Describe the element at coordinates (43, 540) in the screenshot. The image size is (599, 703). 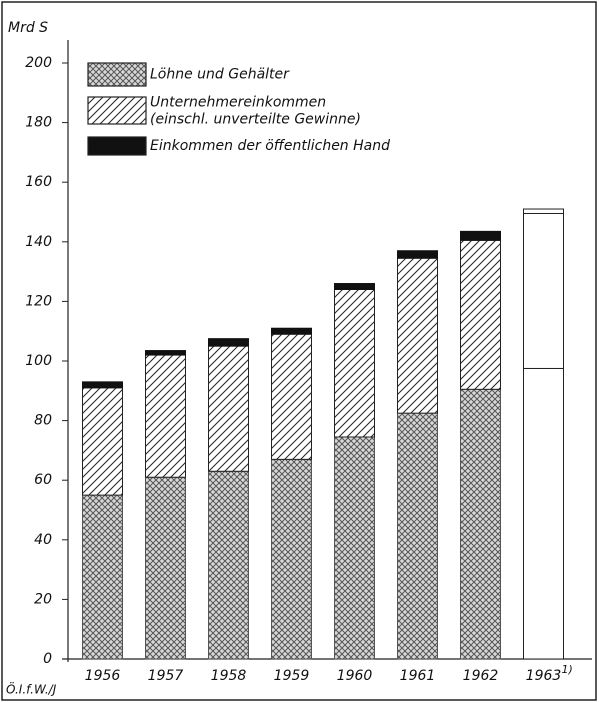
I see `y-tick-label: 40` at that location.